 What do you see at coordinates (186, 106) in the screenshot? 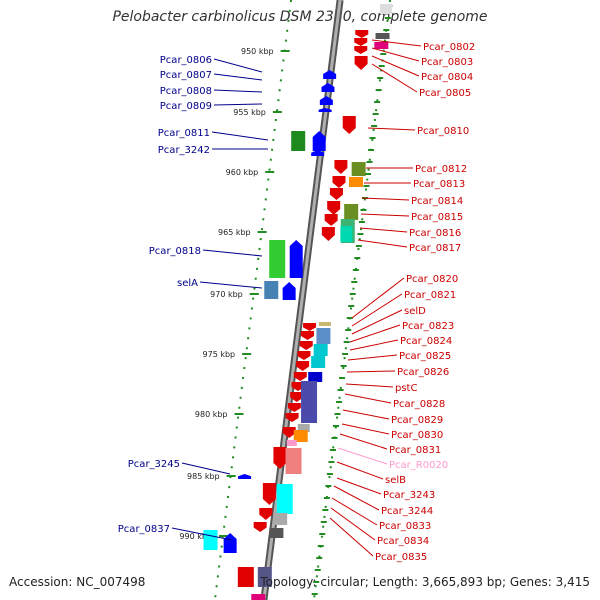
I see `gene-label-left: Pcar_0809` at bounding box center [186, 106].